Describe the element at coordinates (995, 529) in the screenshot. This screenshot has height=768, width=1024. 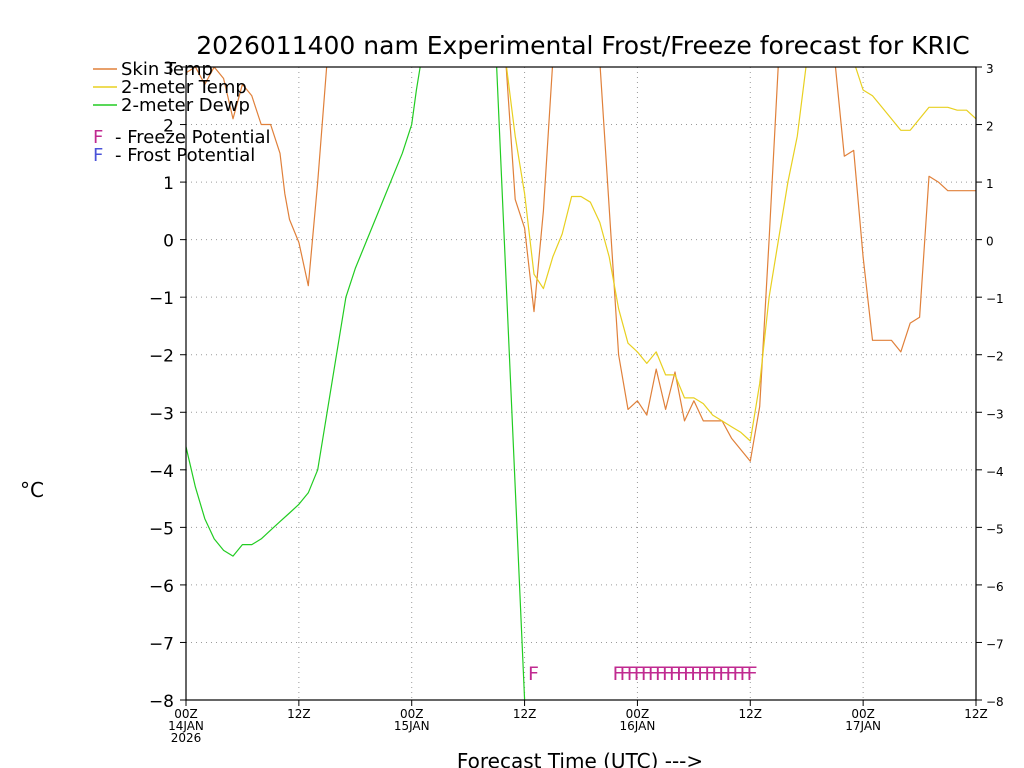
I see `y-tick-label-right: −5` at that location.